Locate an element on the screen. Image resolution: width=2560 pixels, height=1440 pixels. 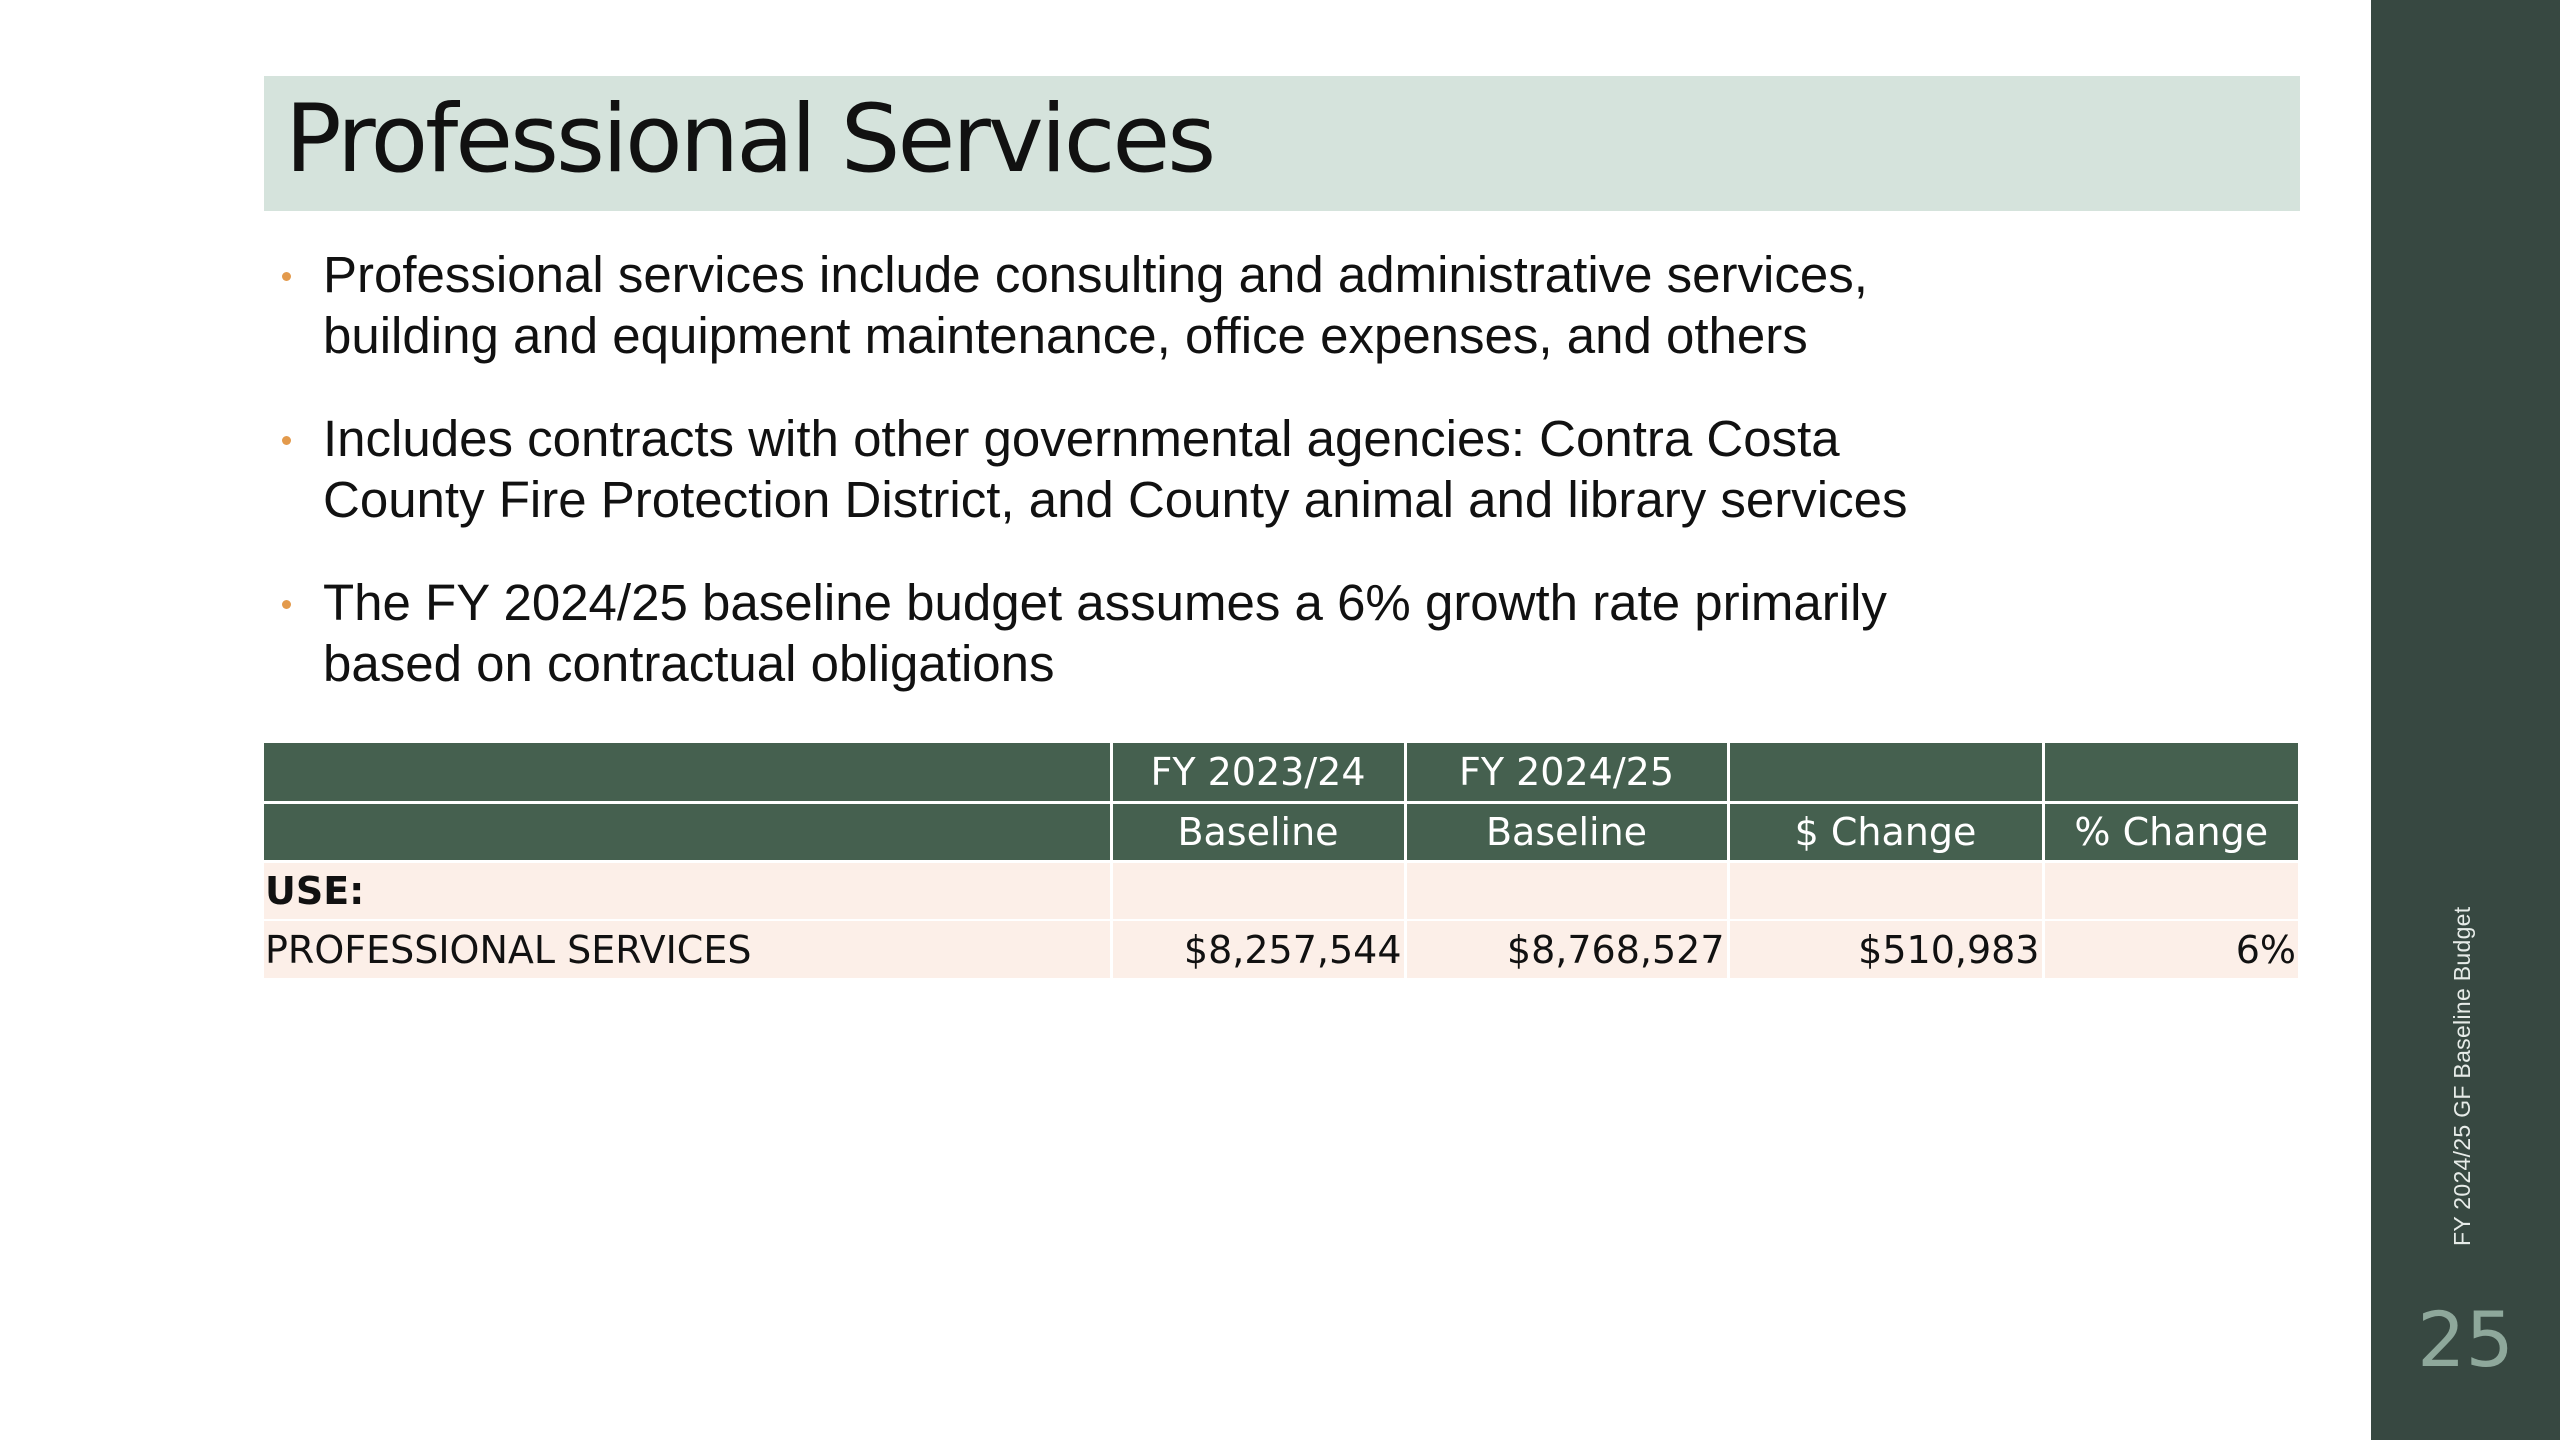
slide-title: Professional Services is located at coordinates (750, 139).